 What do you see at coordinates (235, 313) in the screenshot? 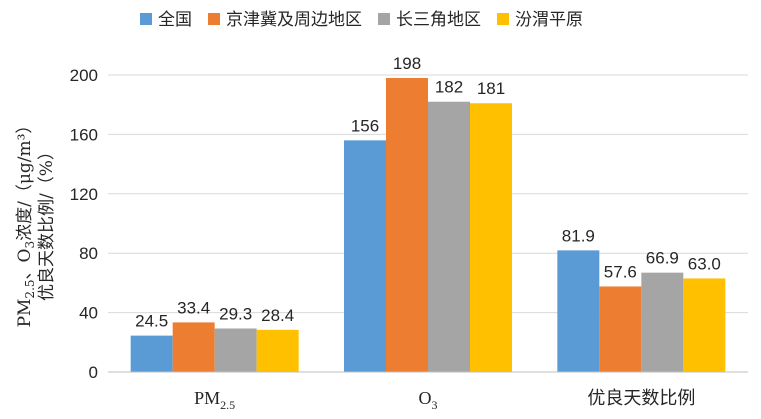
I see `data-label: 29.3` at bounding box center [235, 313].